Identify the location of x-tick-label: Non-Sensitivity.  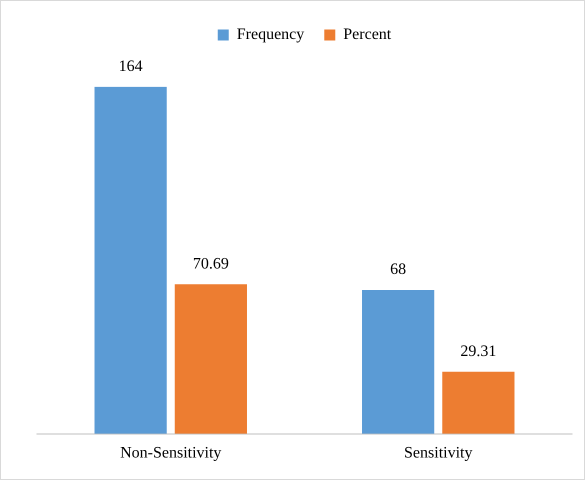
(171, 453).